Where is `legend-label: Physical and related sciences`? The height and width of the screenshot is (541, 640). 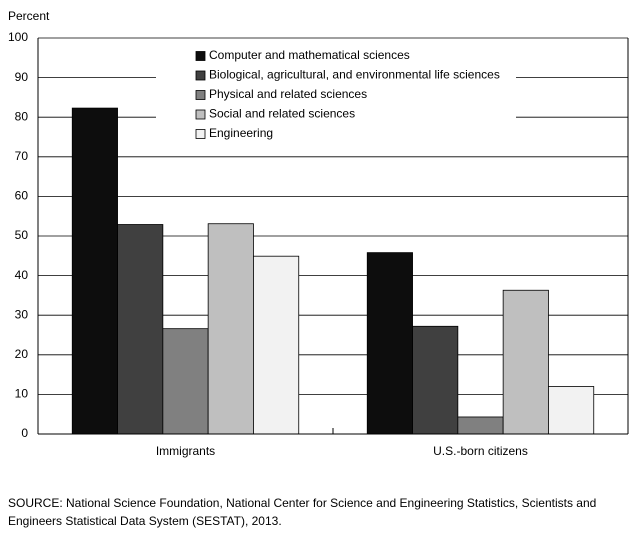 legend-label: Physical and related sciences is located at coordinates (288, 94).